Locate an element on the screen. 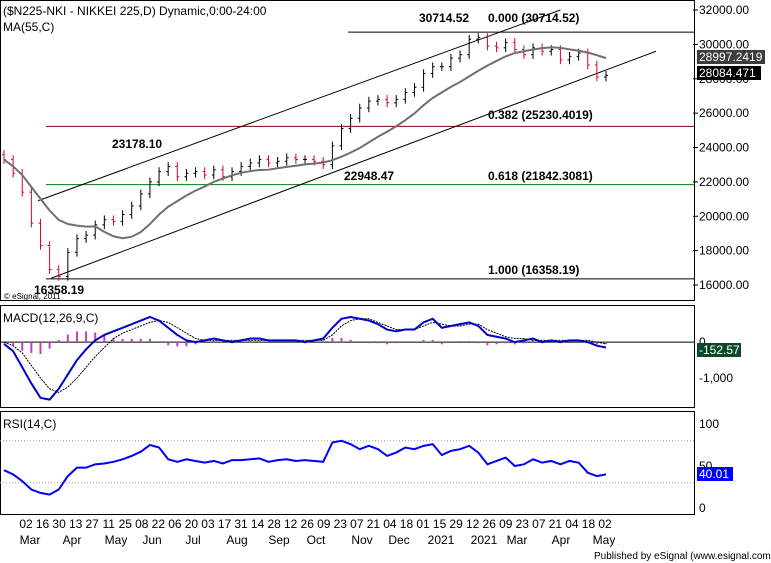 This screenshot has width=771, height=563. price-tick-label: 32000.00 is located at coordinates (724, 10).